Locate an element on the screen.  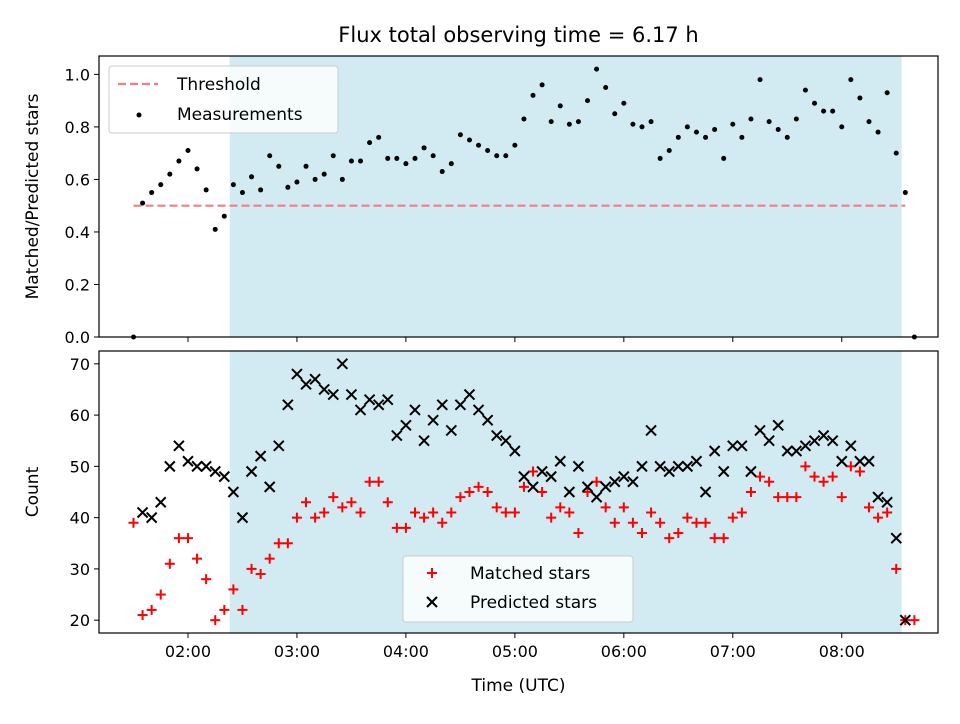
y-tick-label: 0.0 is located at coordinates (77, 337).